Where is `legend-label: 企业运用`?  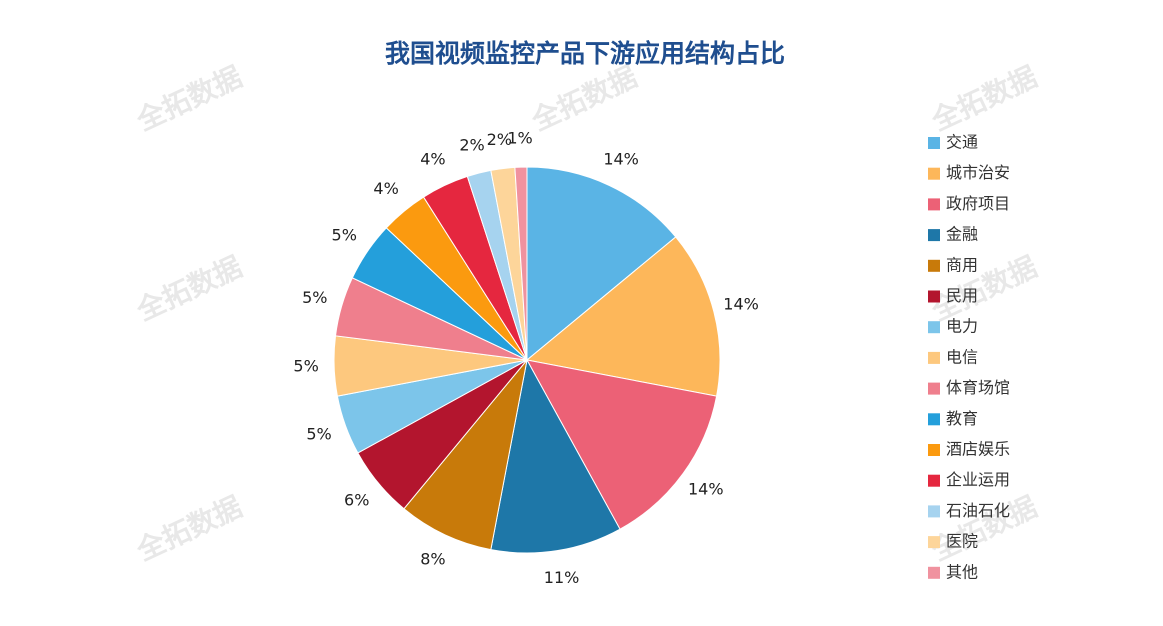 legend-label: 企业运用 is located at coordinates (978, 479).